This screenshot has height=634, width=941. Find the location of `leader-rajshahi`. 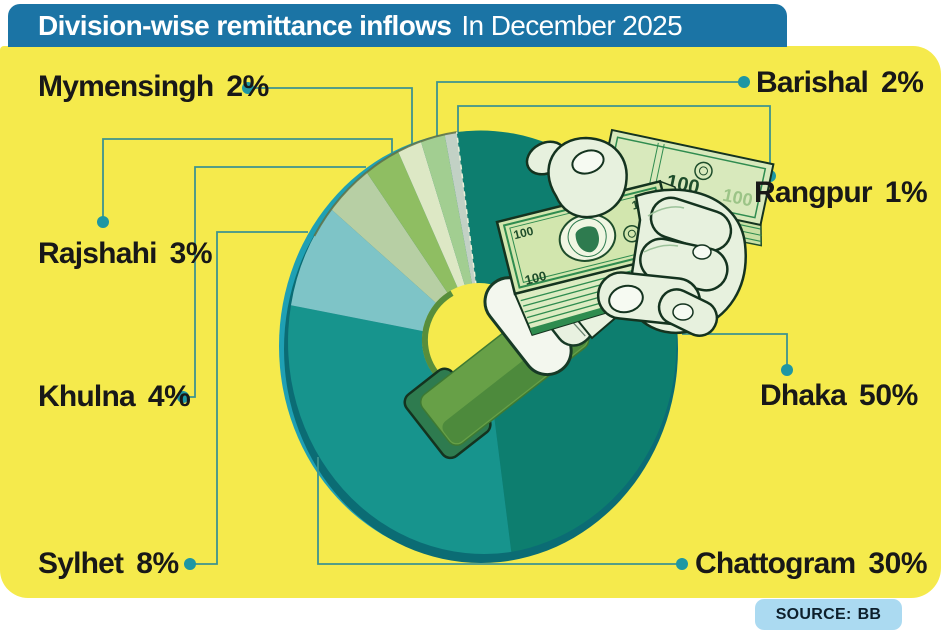

leader-rajshahi is located at coordinates (247, 180).